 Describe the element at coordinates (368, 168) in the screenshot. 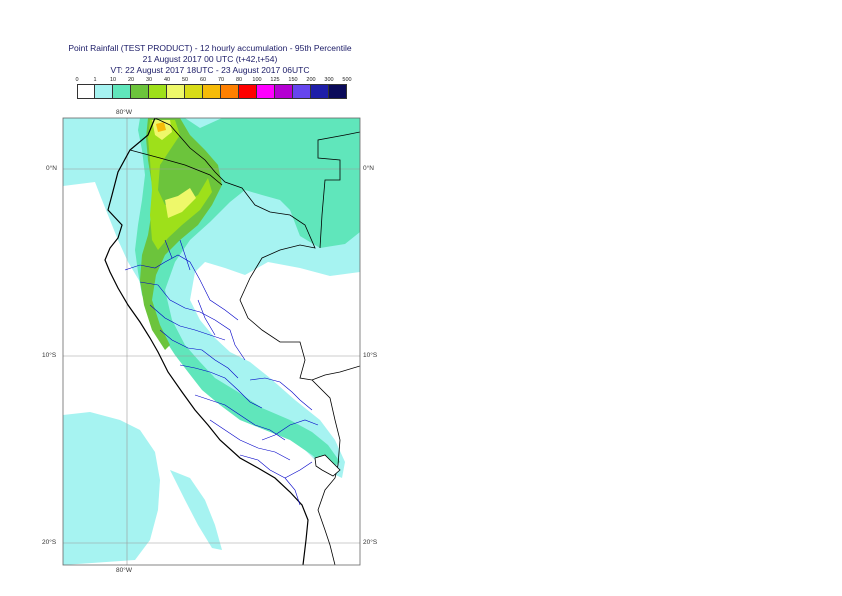

I see `lat-label-right-0: 0°N` at that location.